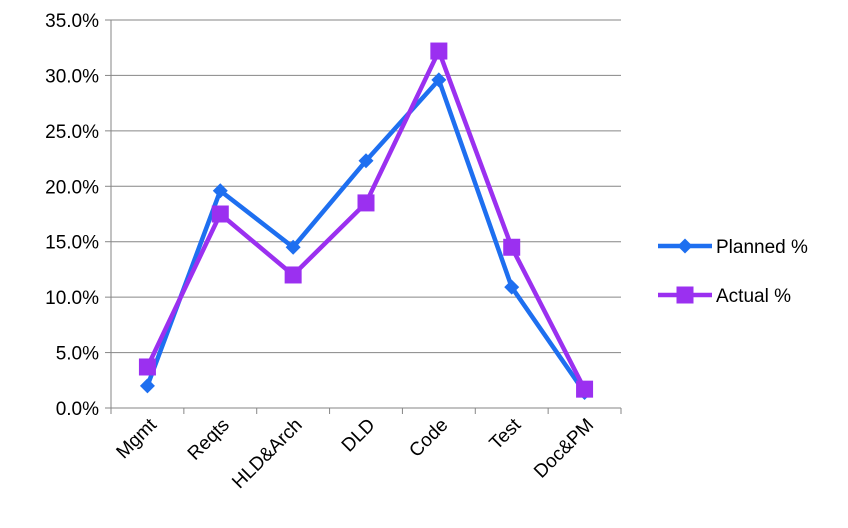  Describe the element at coordinates (72, 132) in the screenshot. I see `y-tick-label: 25.0%` at that location.